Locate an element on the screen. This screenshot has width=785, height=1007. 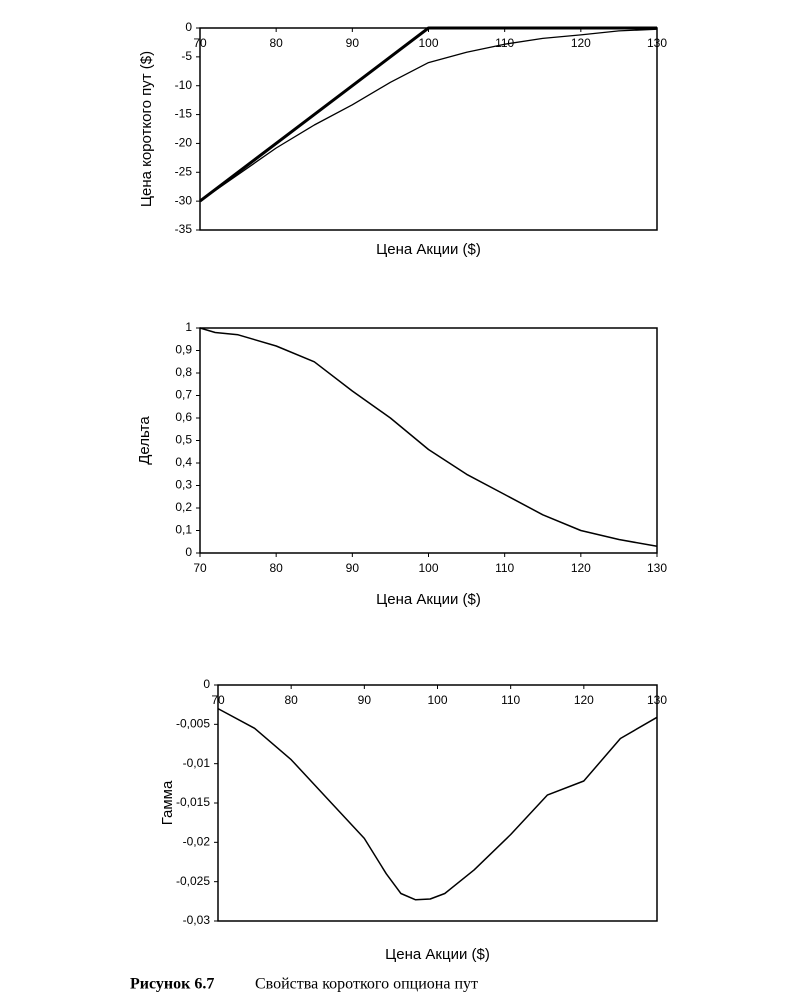
y-tick-label: 1 is located at coordinates (188, 327).